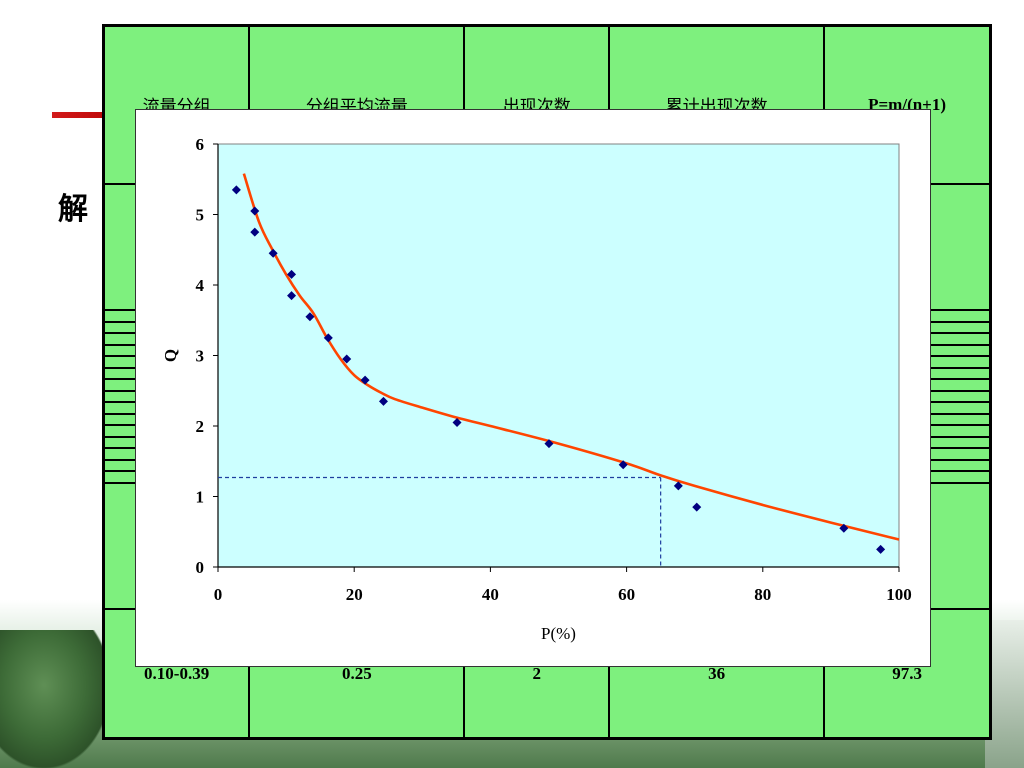 The image size is (1024, 768). I want to click on x-axis-label: P(%), so click(558, 633).